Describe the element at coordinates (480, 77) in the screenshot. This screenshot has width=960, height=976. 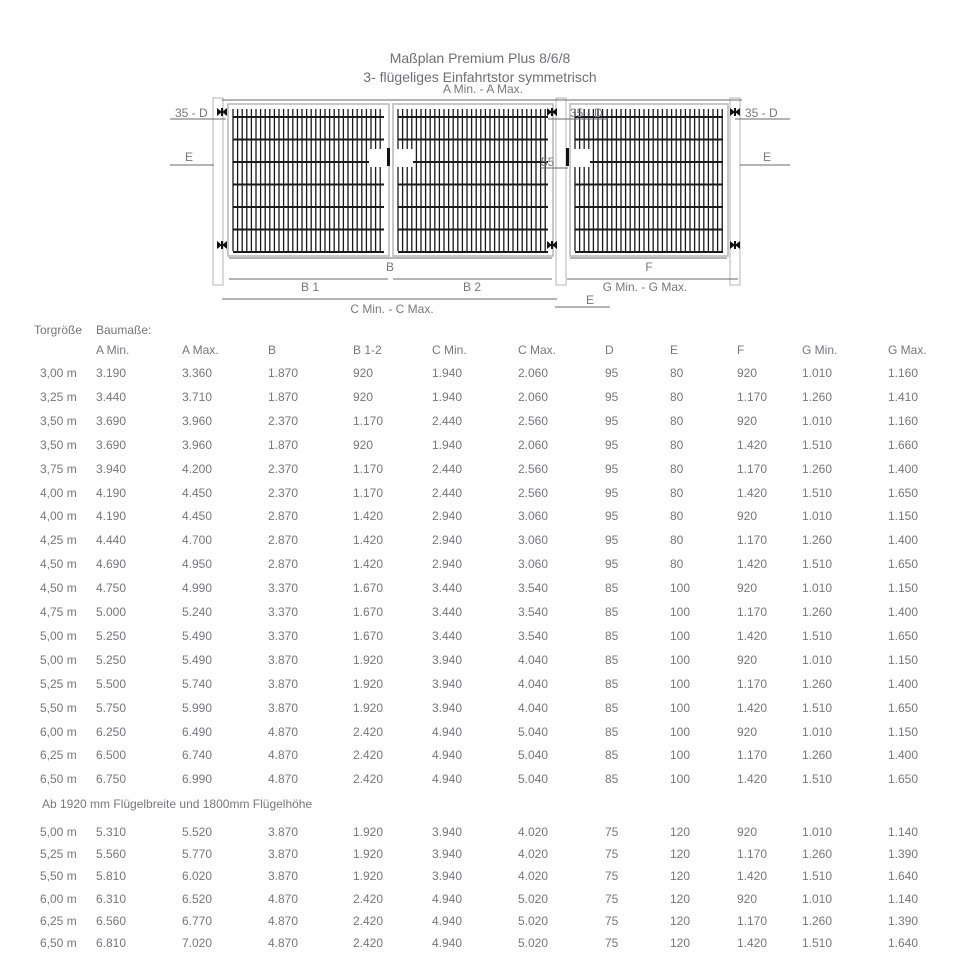
I see `page-subtitle: 3- flügeliges Einfahrtstor symmetrisch` at that location.